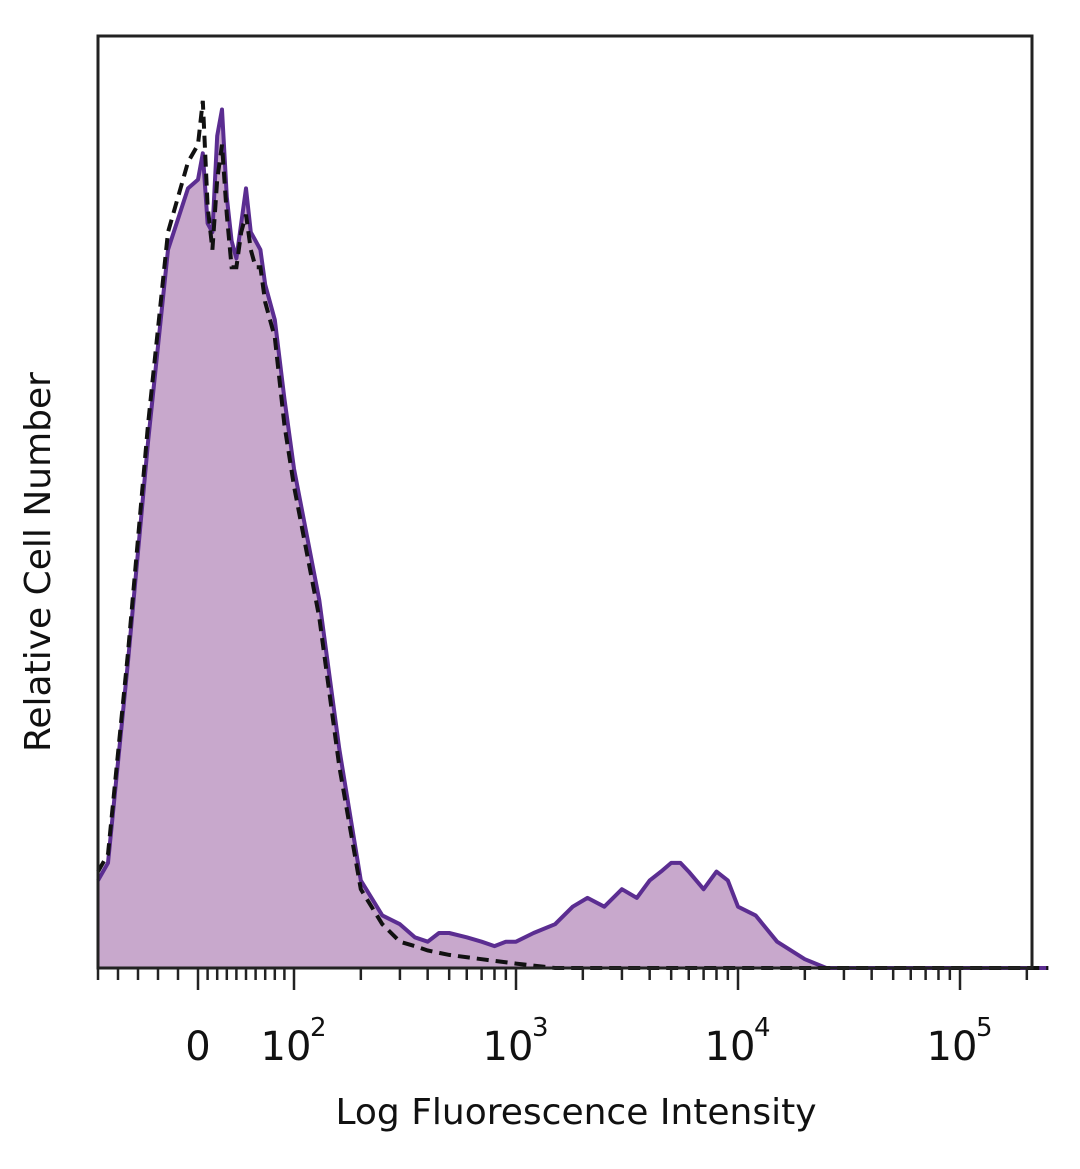 This screenshot has height=1169, width=1080. What do you see at coordinates (588, 1041) in the screenshot?
I see `x-axis-tick-labels: 0 102 103 104 105` at bounding box center [588, 1041].